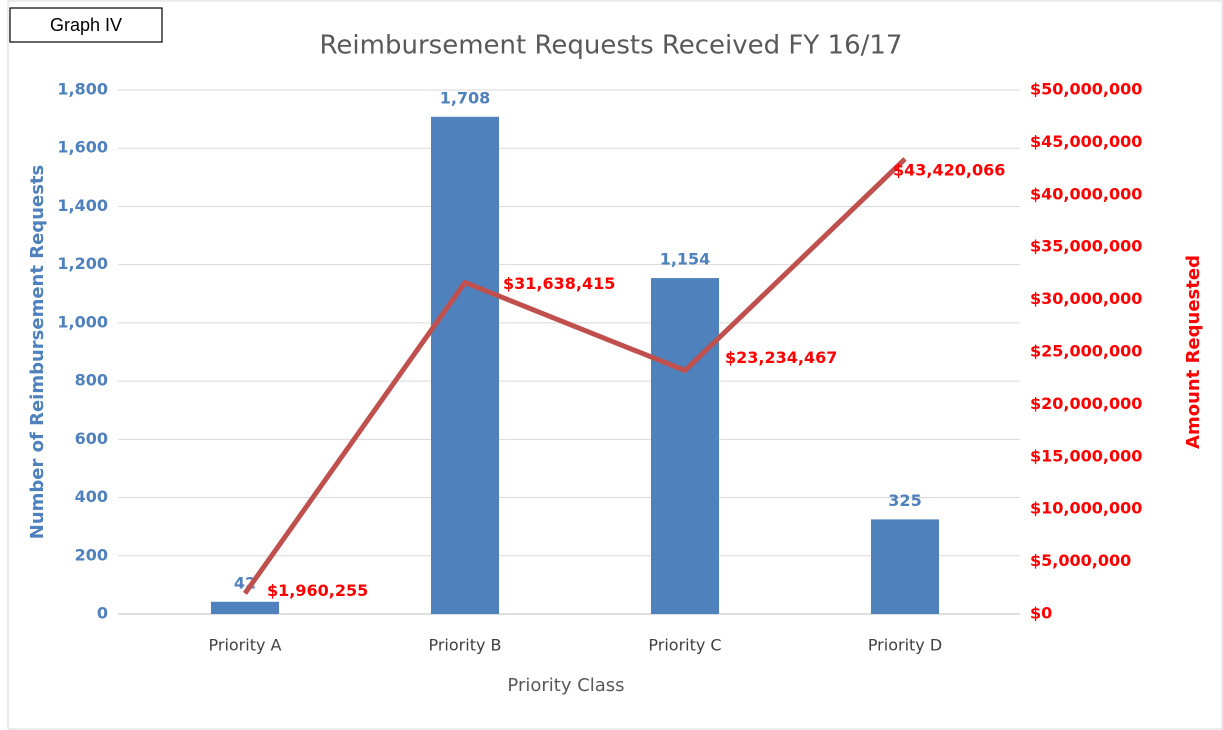 The height and width of the screenshot is (730, 1223). What do you see at coordinates (781, 357) in the screenshot?
I see `line-value-label: $23,234,467` at bounding box center [781, 357].